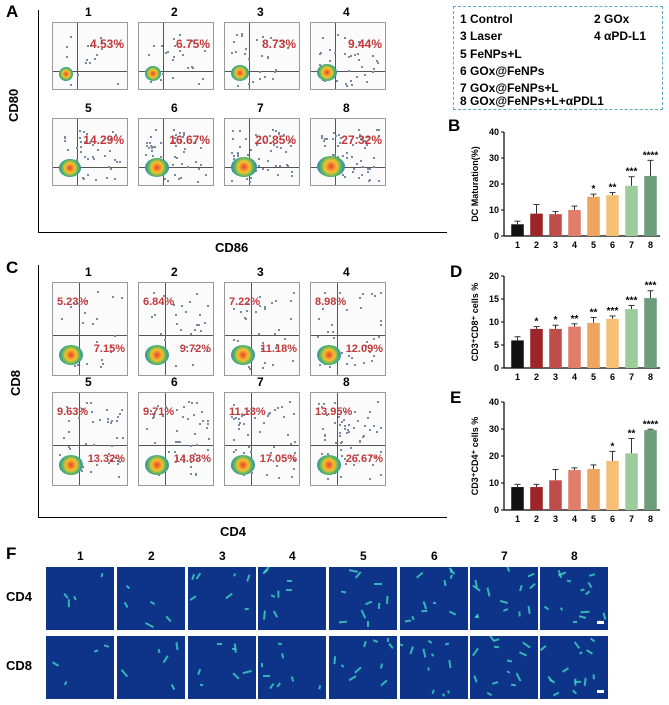  I want to click on y-tick-label: 5, so click(496, 345).